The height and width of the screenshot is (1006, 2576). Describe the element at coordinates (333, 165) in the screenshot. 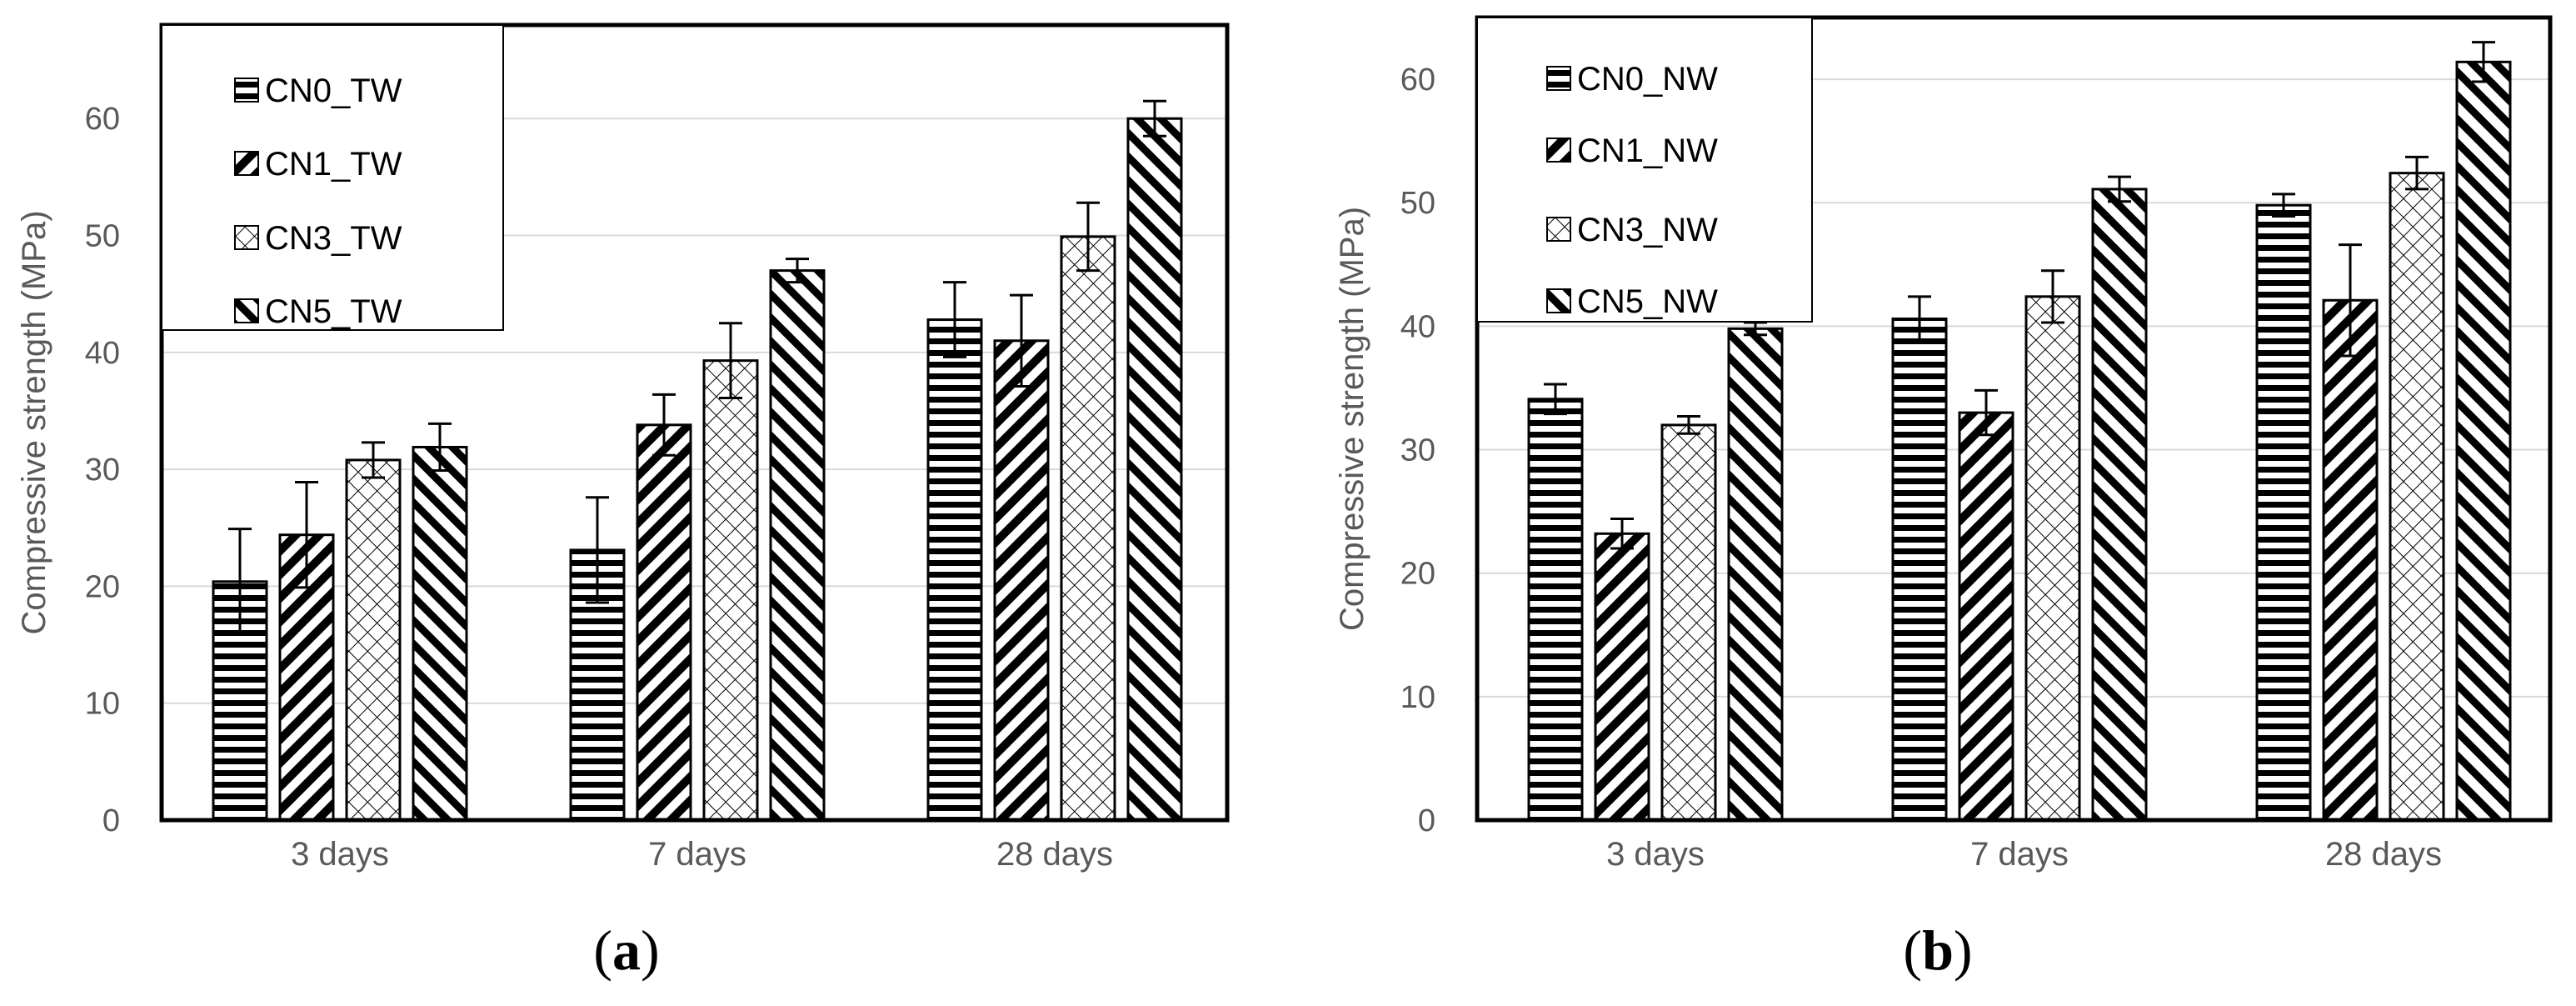

I see `legend-label: CN1_TW` at that location.